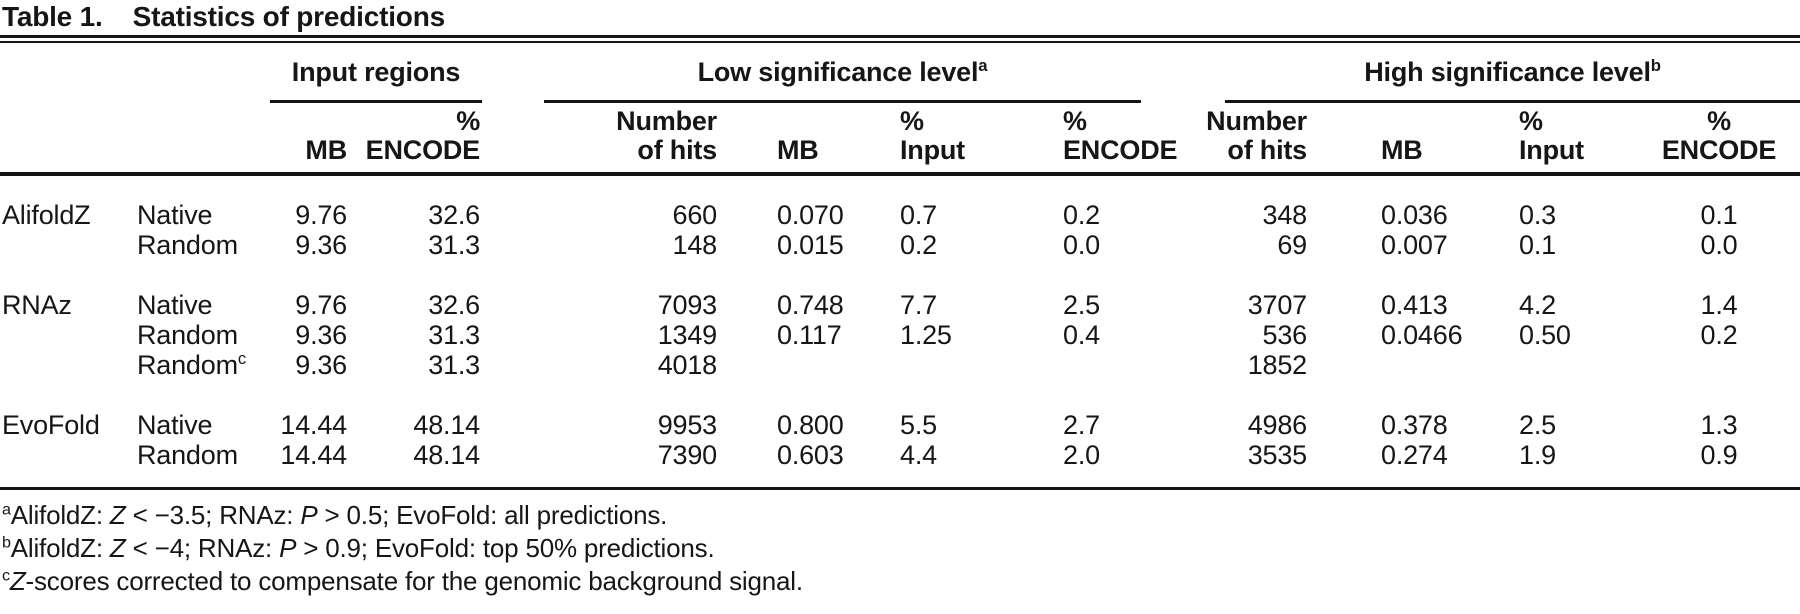 The width and height of the screenshot is (1800, 614). Describe the element at coordinates (1285, 335) in the screenshot. I see `value-cell: 536` at that location.